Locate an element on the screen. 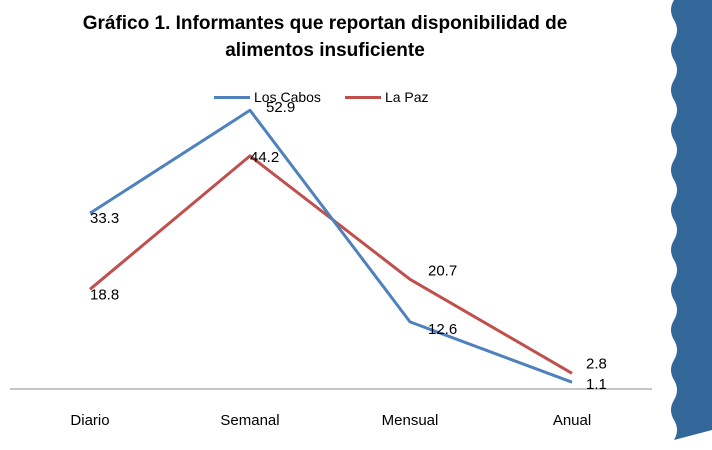  legend-item-los-cabos: Los Cabos is located at coordinates (267, 97).